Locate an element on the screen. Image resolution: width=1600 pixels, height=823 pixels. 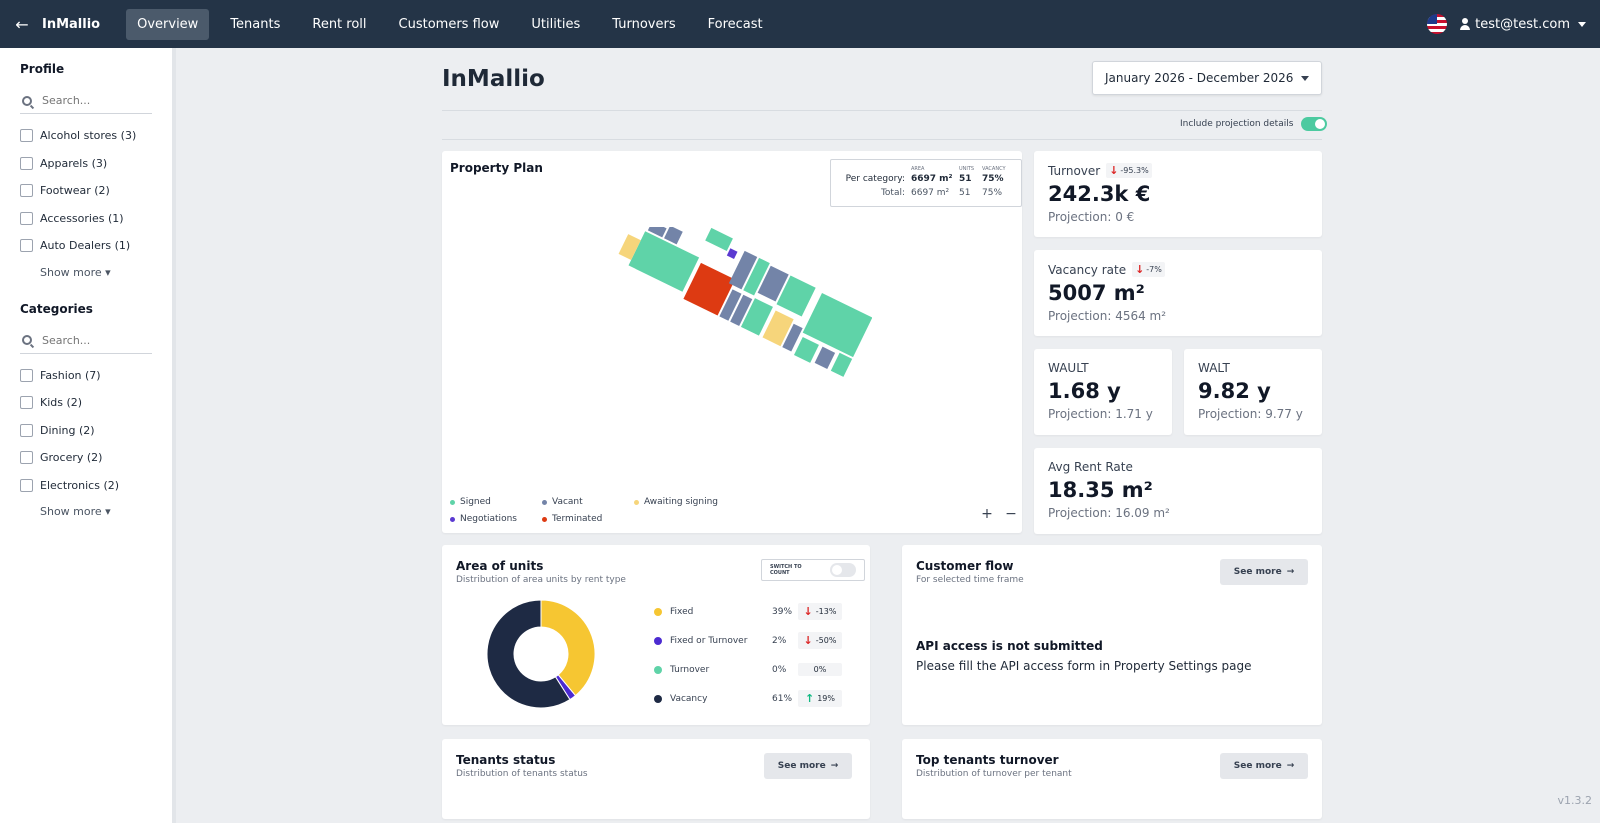
projection-toggle-label: Include projection details is located at coordinates (1237, 124).